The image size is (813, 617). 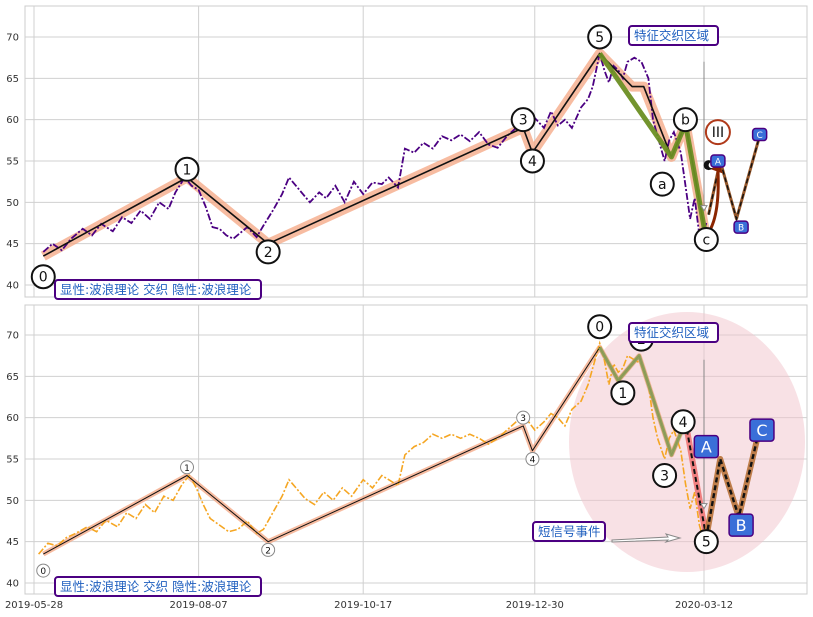 What do you see at coordinates (363, 605) in the screenshot?
I see `x-tick-label: 2019-10-17` at bounding box center [363, 605].